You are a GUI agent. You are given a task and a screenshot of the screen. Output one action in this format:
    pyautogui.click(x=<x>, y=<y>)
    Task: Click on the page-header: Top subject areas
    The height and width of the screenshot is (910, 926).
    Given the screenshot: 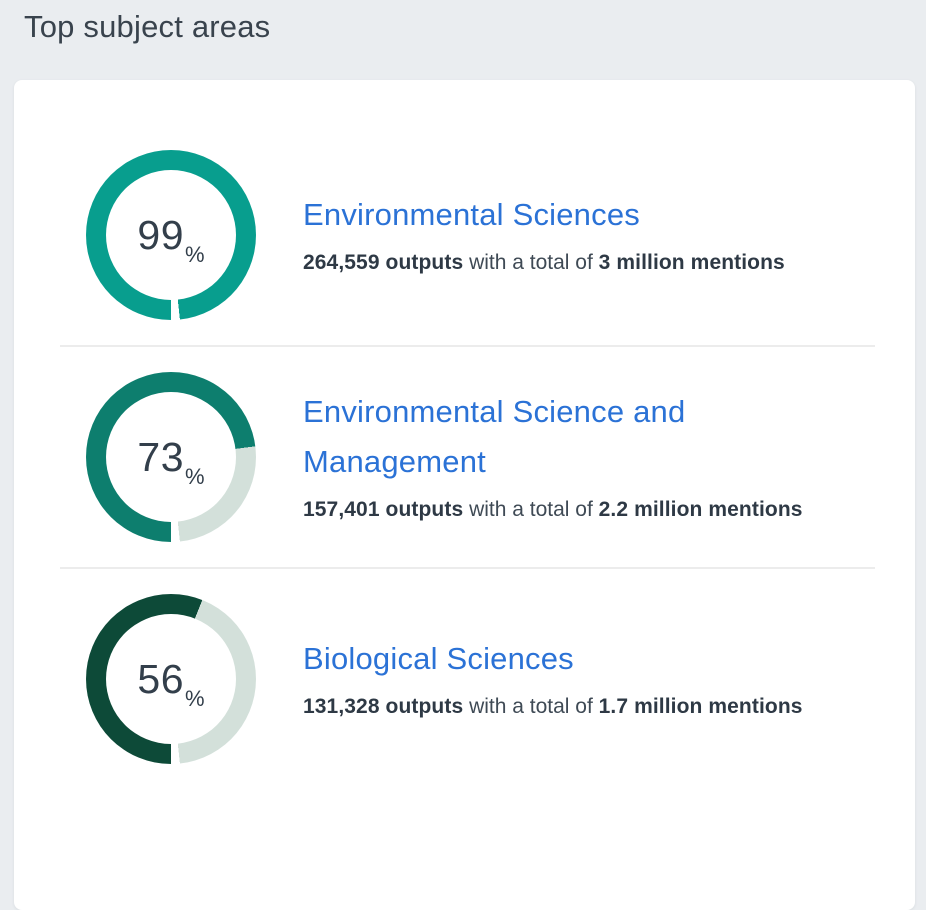 What is the action you would take?
    pyautogui.click(x=463, y=25)
    